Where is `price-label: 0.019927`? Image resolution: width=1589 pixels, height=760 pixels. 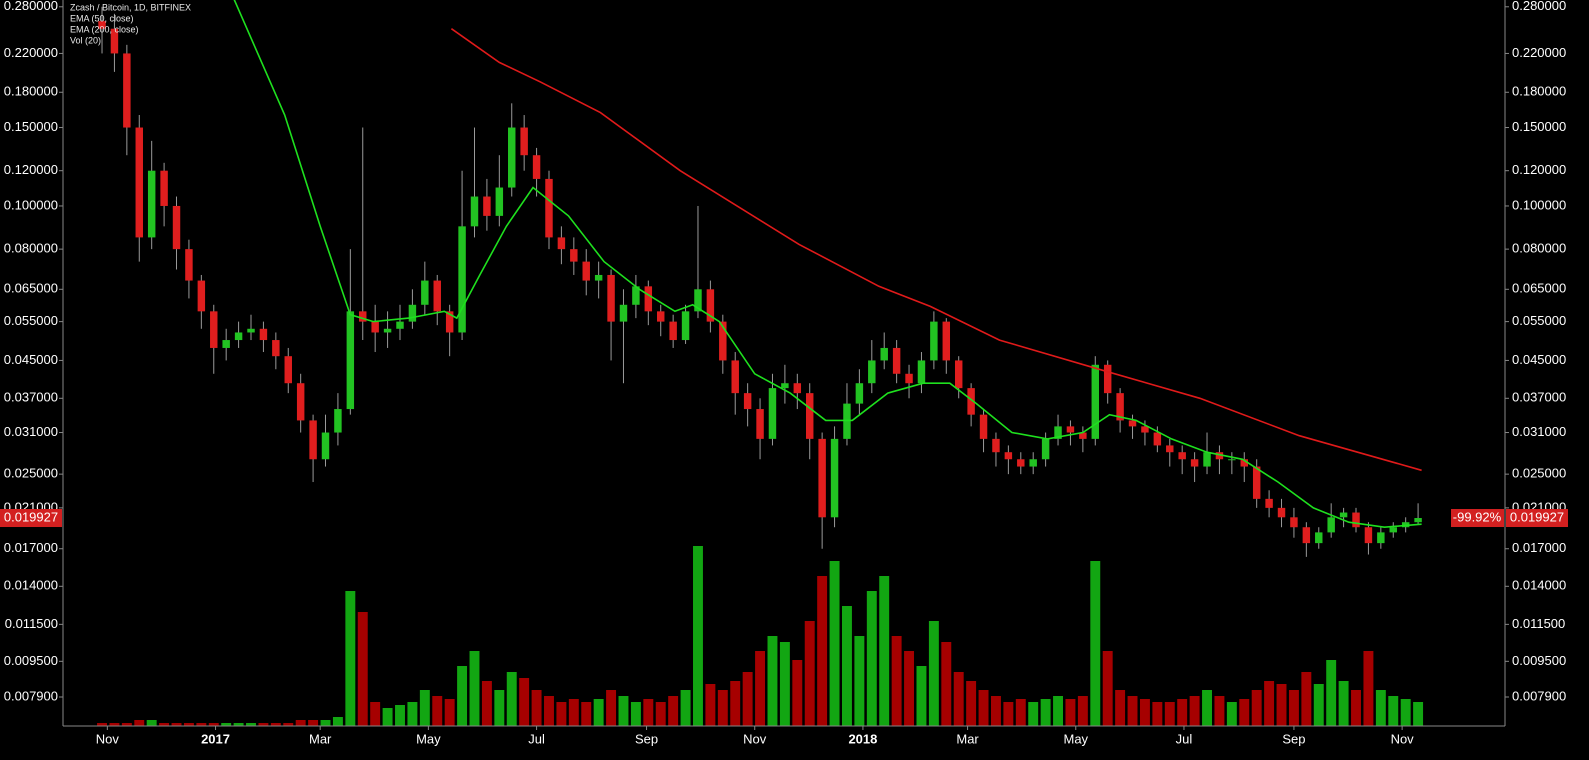
price-label: 0.019927 is located at coordinates (31, 516).